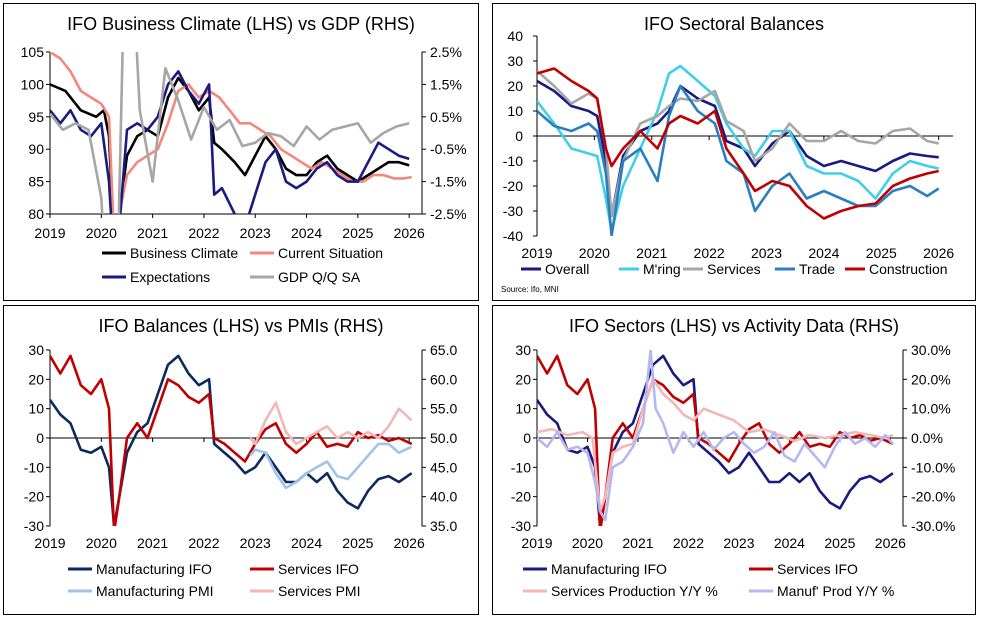 This screenshot has width=981, height=620. What do you see at coordinates (523, 409) in the screenshot?
I see `y-left-tick-label: 10` at bounding box center [523, 409].